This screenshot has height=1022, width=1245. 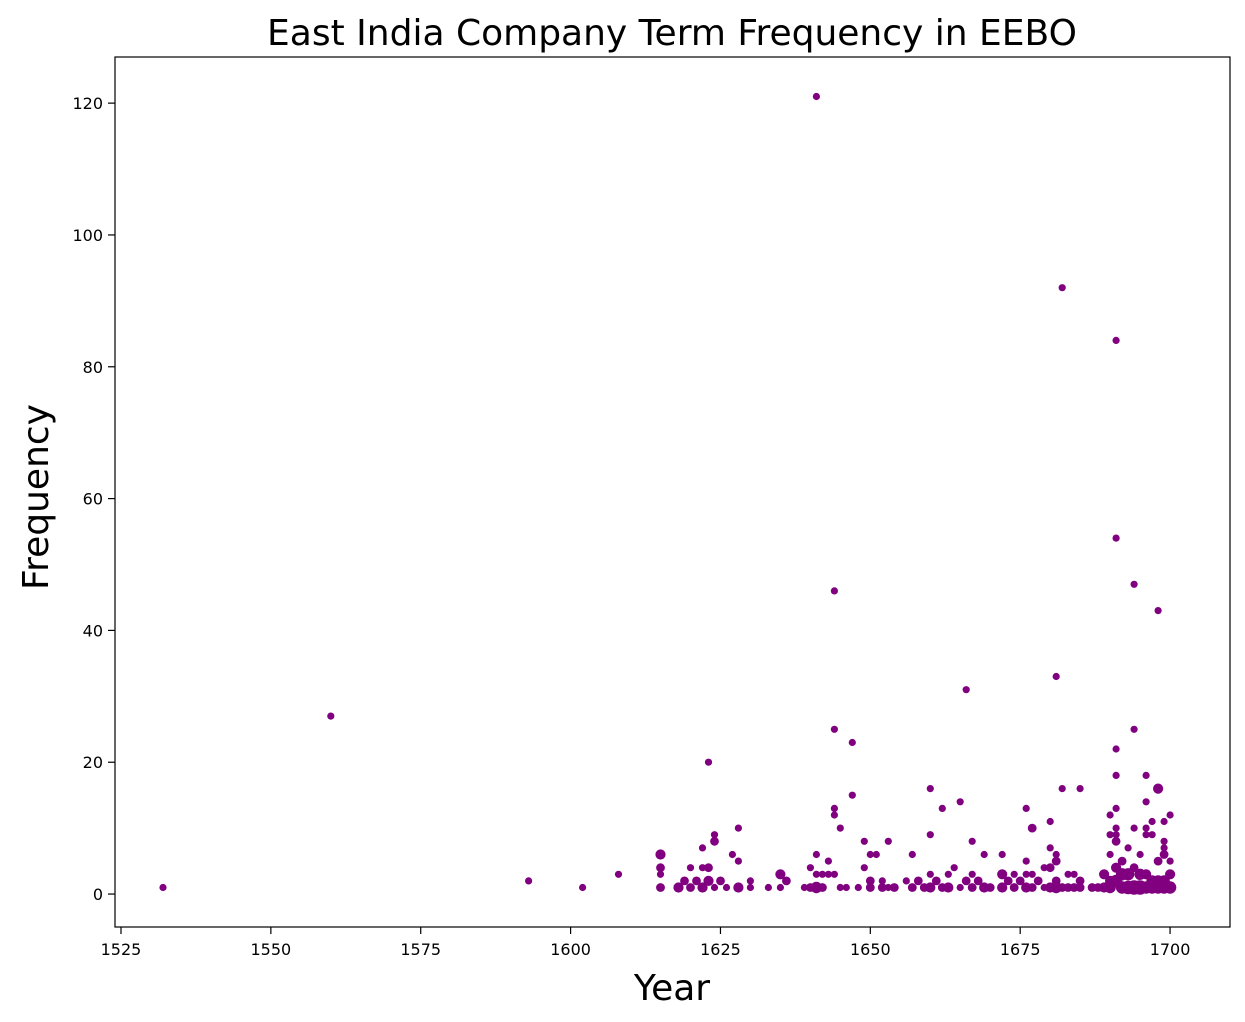 I want to click on y-tick-label: 20, so click(x=93, y=762).